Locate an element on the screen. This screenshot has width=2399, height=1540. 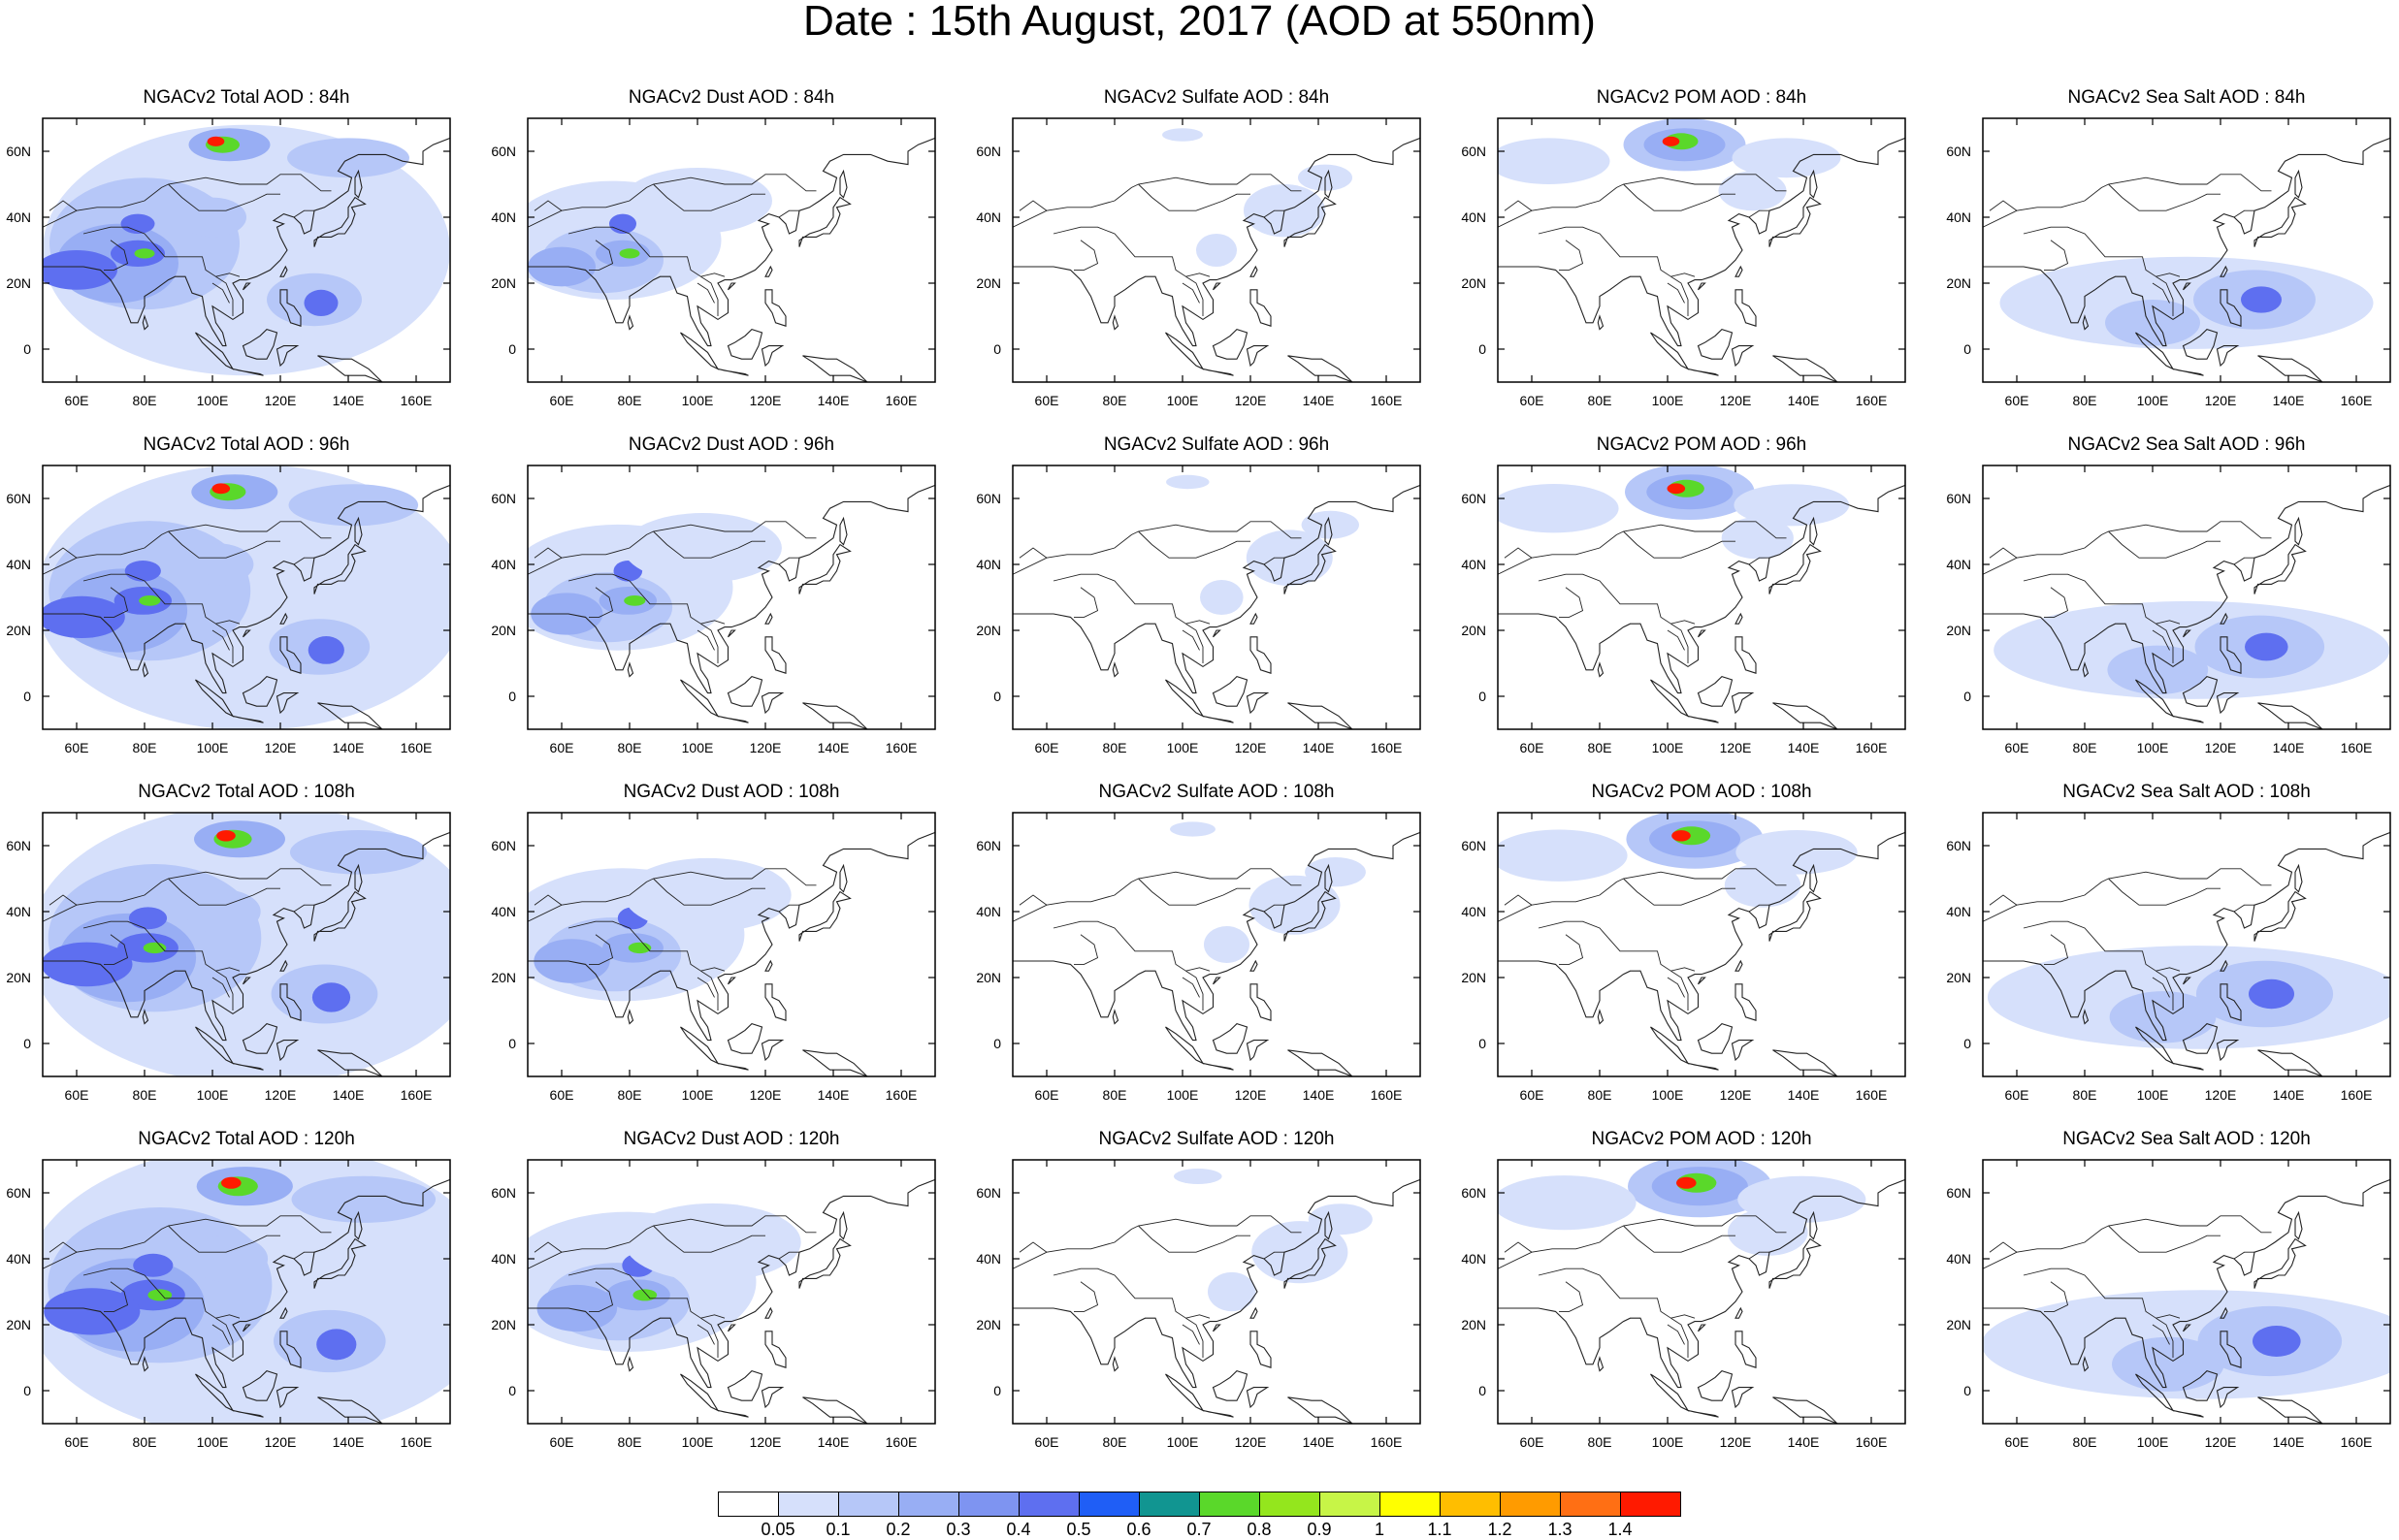
panel-title: NGACv2 Sea Salt AOD : 96h is located at coordinates (2187, 445).